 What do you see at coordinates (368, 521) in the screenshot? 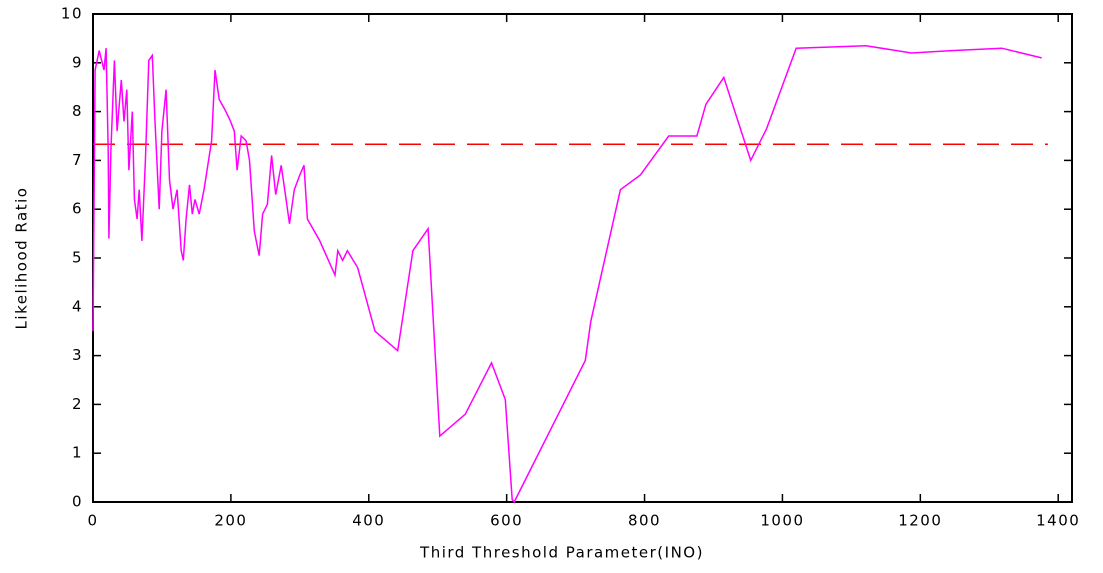
I see `x-tick-label: 400` at bounding box center [368, 521].